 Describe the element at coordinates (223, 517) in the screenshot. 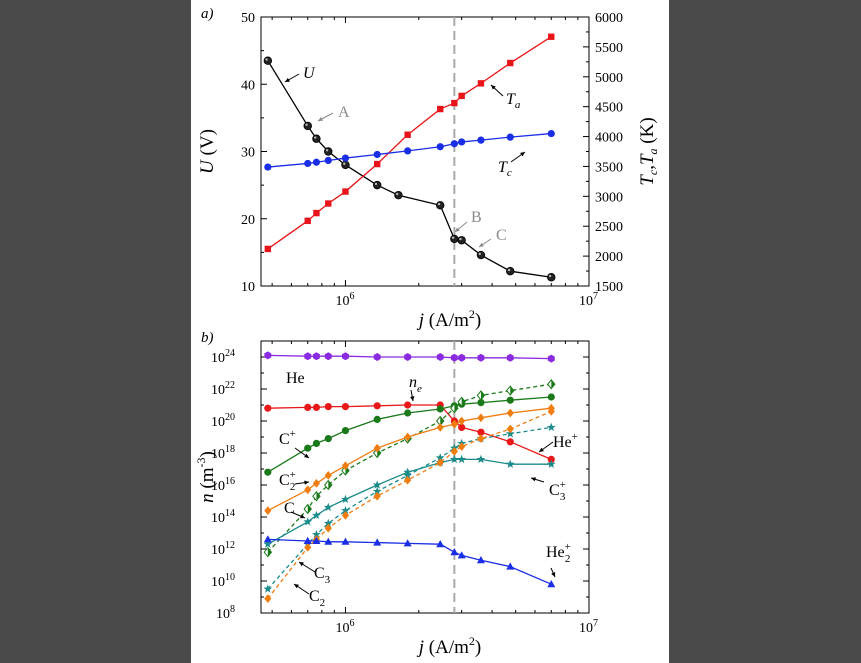

I see `y-tick-label-b: 1014` at that location.